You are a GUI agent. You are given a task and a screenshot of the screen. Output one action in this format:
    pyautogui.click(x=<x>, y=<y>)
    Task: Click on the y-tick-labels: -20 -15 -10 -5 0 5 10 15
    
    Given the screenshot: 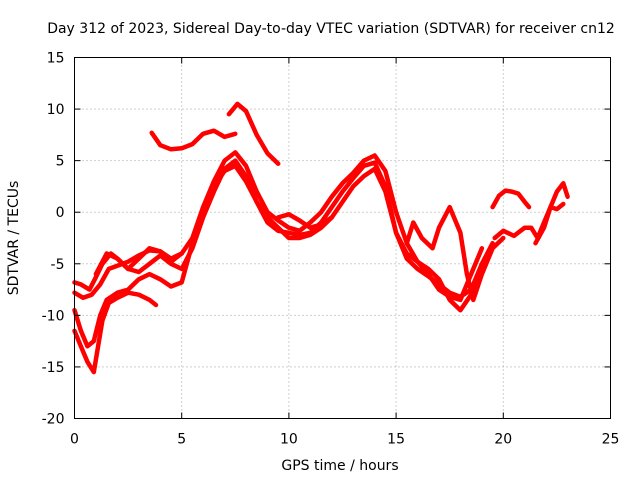 What is the action you would take?
    pyautogui.click(x=53, y=239)
    